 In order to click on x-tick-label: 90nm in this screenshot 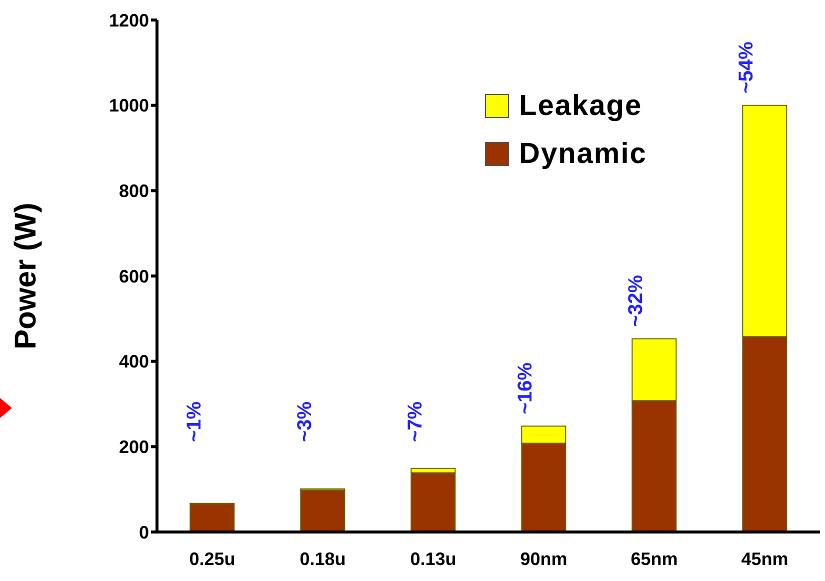, I will do `click(544, 558)`.